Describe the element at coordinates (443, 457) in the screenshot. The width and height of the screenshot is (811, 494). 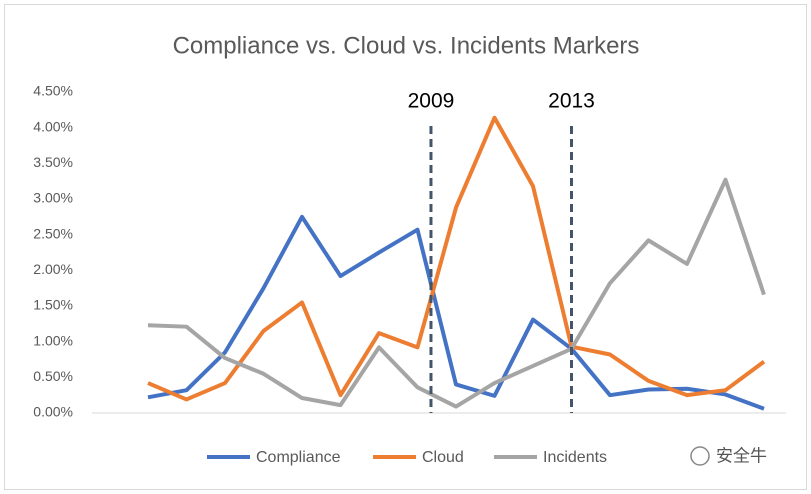
I see `legend-label: Cloud` at that location.